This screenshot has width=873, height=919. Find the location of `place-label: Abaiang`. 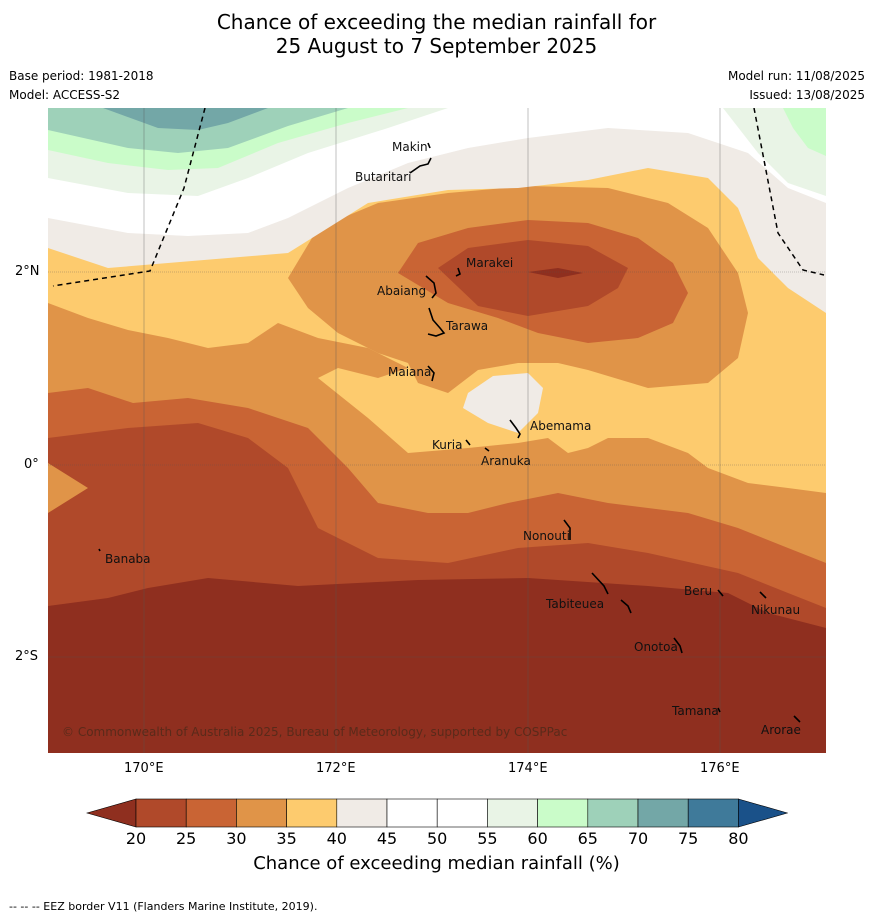

place-label: Abaiang is located at coordinates (401, 291).